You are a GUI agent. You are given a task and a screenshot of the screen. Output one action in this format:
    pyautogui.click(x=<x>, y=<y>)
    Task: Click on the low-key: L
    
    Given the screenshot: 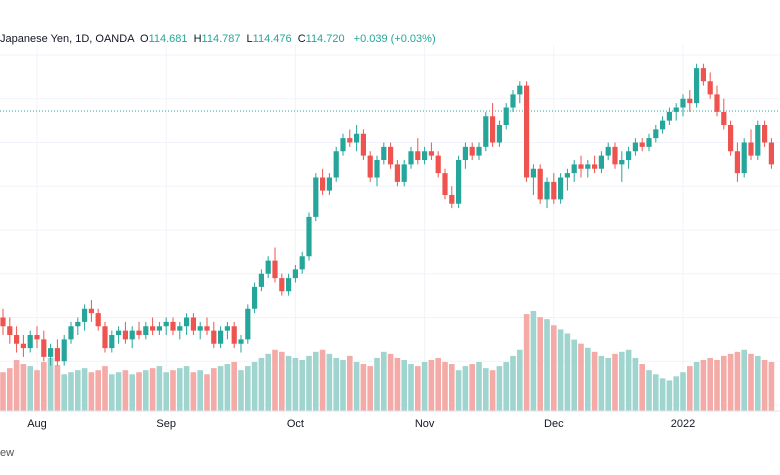 What is the action you would take?
    pyautogui.click(x=249, y=39)
    